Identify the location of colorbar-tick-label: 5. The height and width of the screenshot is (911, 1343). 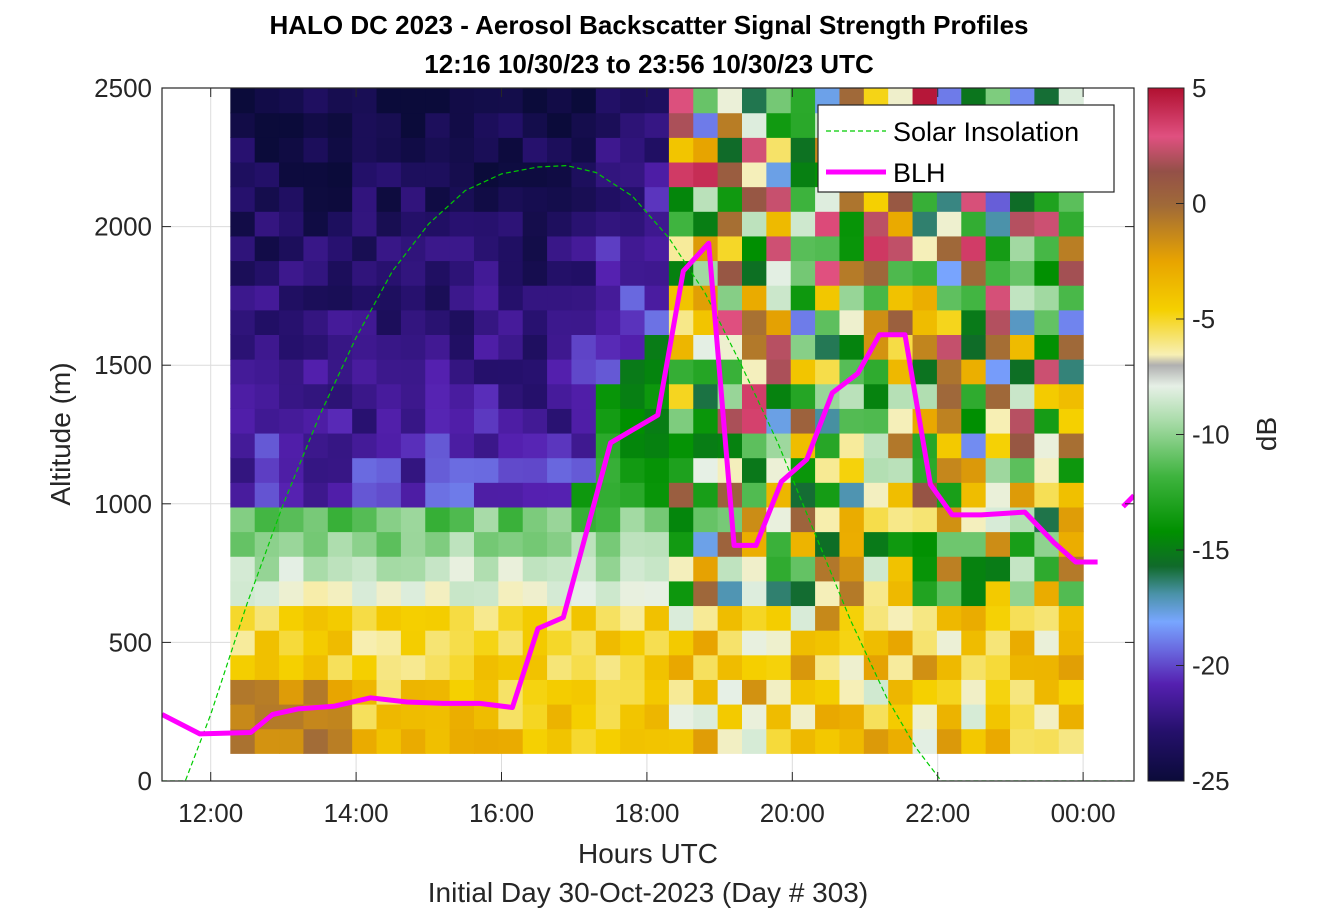
(1199, 88).